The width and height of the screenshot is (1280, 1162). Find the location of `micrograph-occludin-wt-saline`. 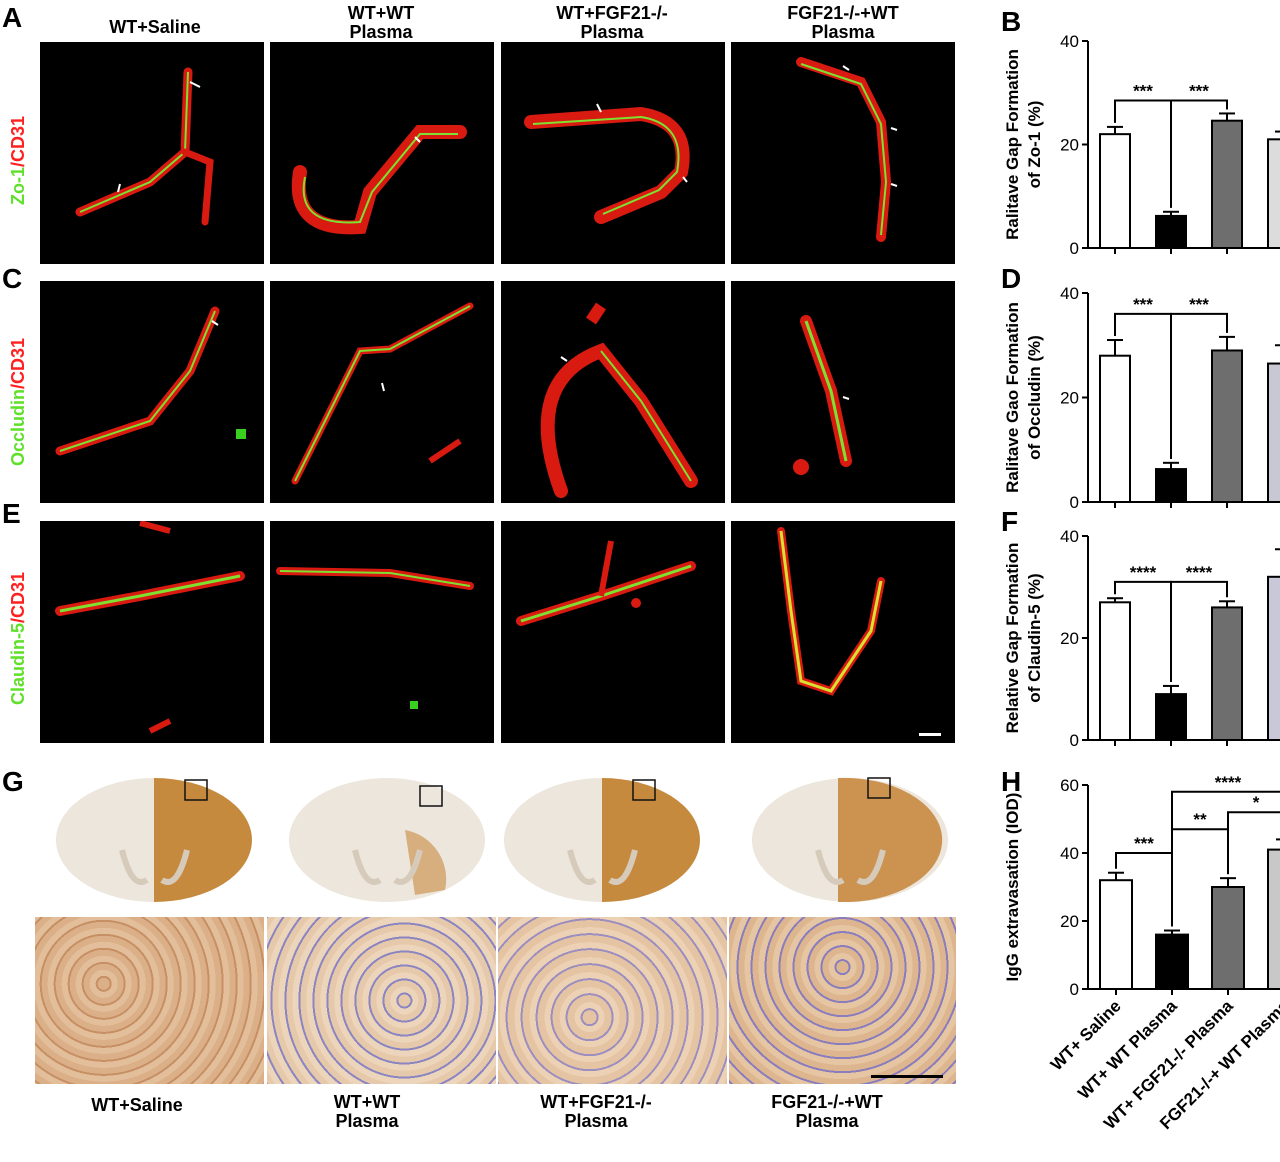

micrograph-occludin-wt-saline is located at coordinates (152, 392).